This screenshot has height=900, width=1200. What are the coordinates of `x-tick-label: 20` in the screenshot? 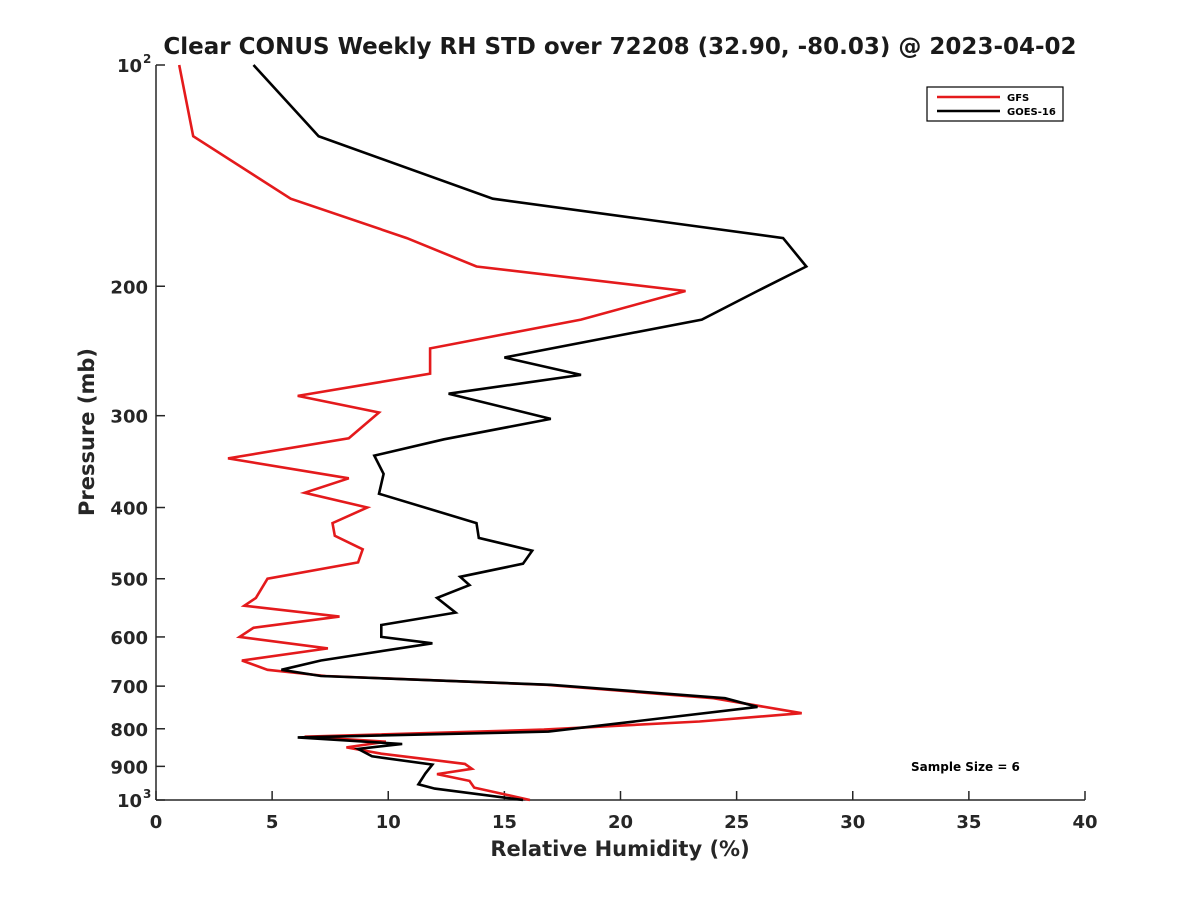 It's located at (620, 822).